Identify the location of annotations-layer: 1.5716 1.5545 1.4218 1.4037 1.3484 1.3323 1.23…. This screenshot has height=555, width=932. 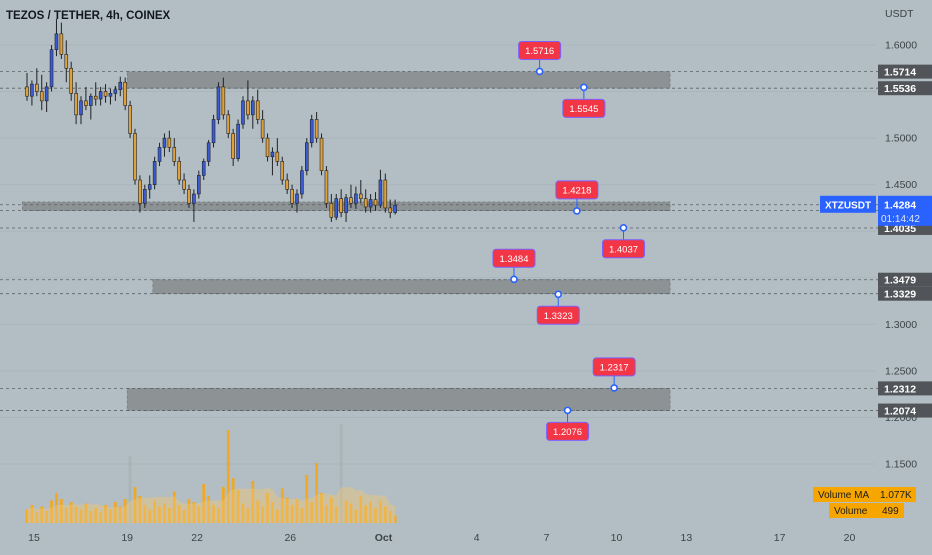
(568, 240).